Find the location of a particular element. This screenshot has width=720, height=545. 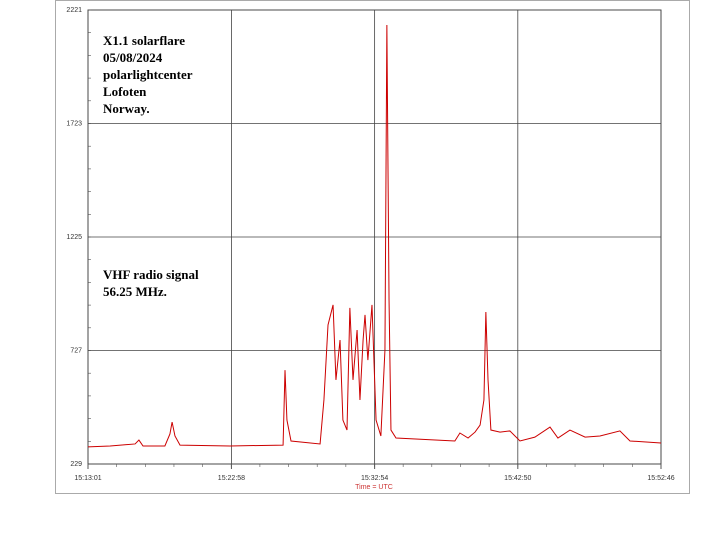

annotation: Lofoten is located at coordinates (125, 91).